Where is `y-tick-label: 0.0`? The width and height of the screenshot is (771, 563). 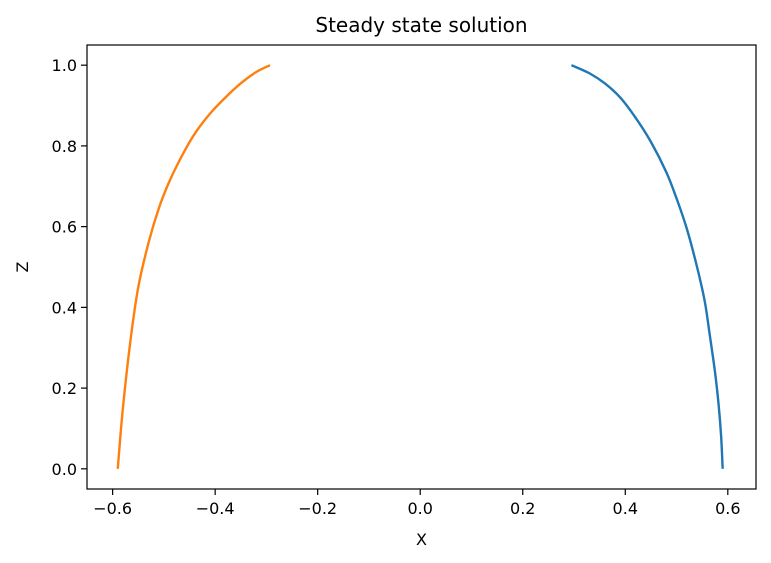
y-tick-label: 0.0 is located at coordinates (64, 469).